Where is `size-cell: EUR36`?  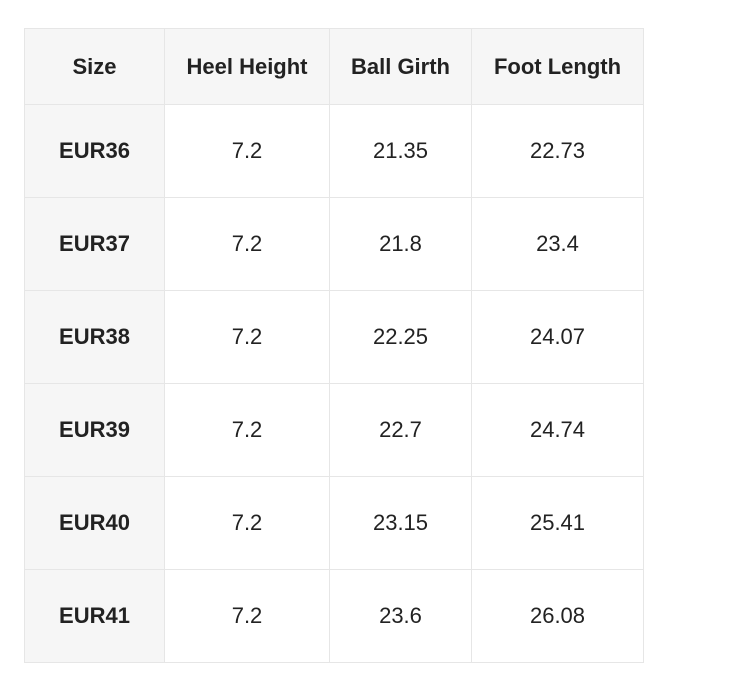
size-cell: EUR36 is located at coordinates (94, 151).